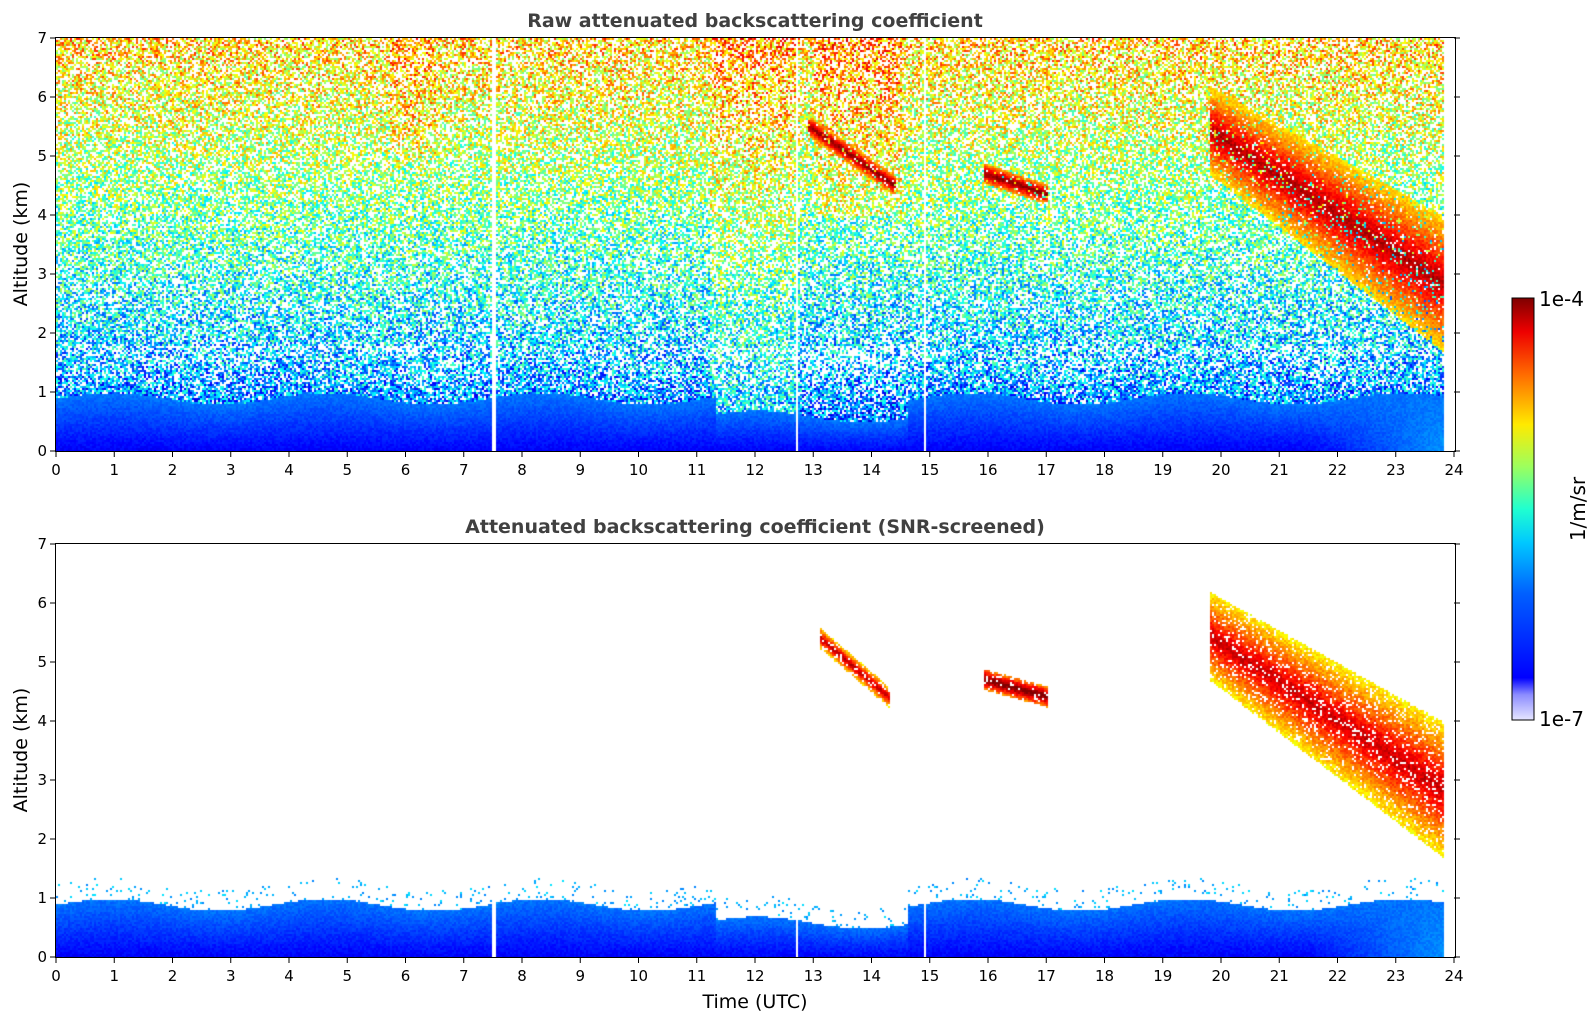  What do you see at coordinates (754, 1002) in the screenshot?
I see `x-axis-label: Time (UTC)` at bounding box center [754, 1002].